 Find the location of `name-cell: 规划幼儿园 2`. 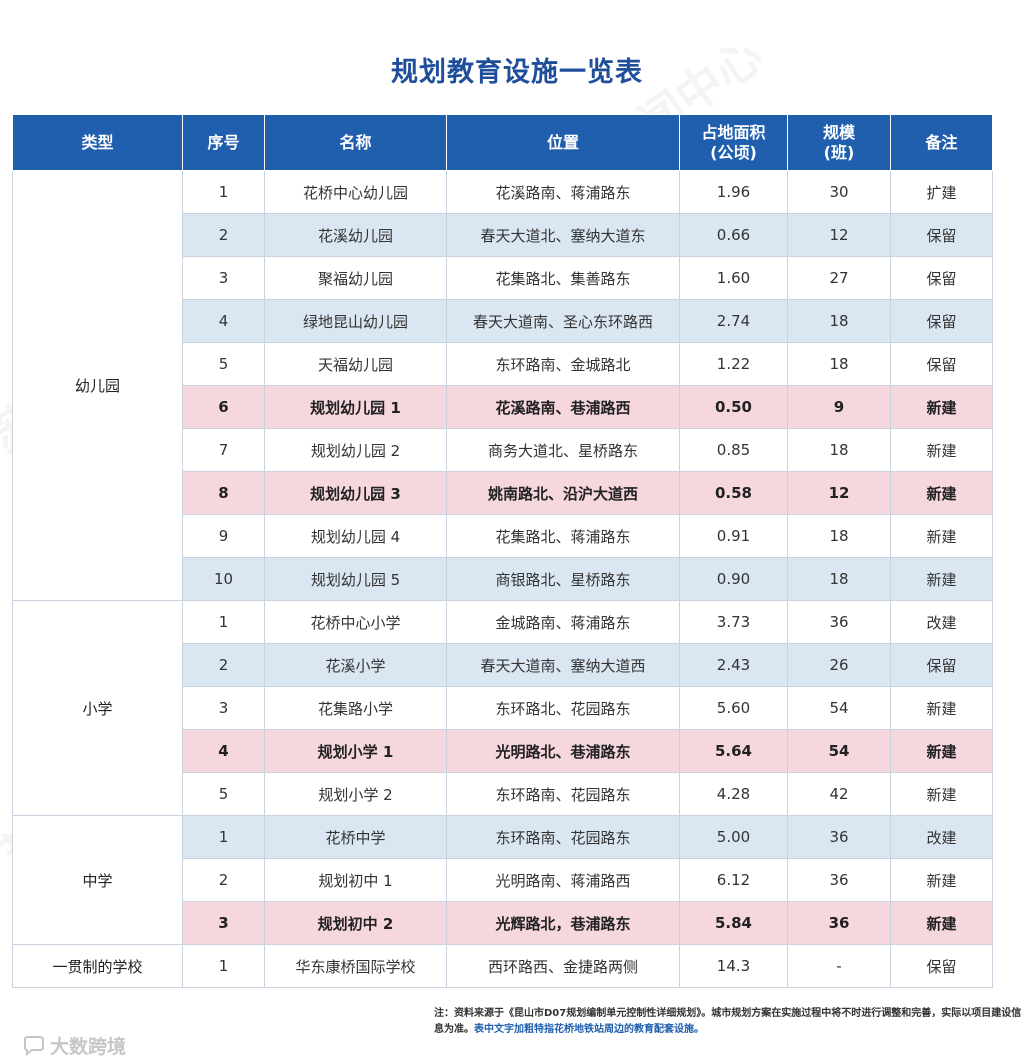

name-cell: 规划幼儿园 2 is located at coordinates (355, 450).